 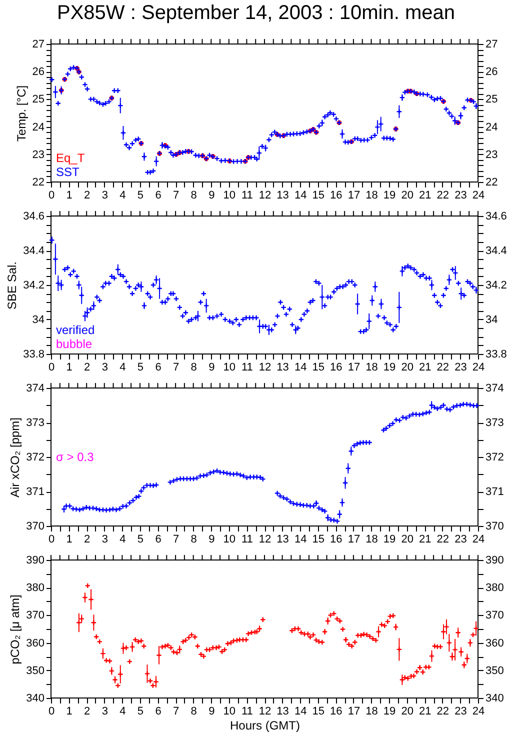 I want to click on y2-tick-label: 25, so click(x=492, y=100).